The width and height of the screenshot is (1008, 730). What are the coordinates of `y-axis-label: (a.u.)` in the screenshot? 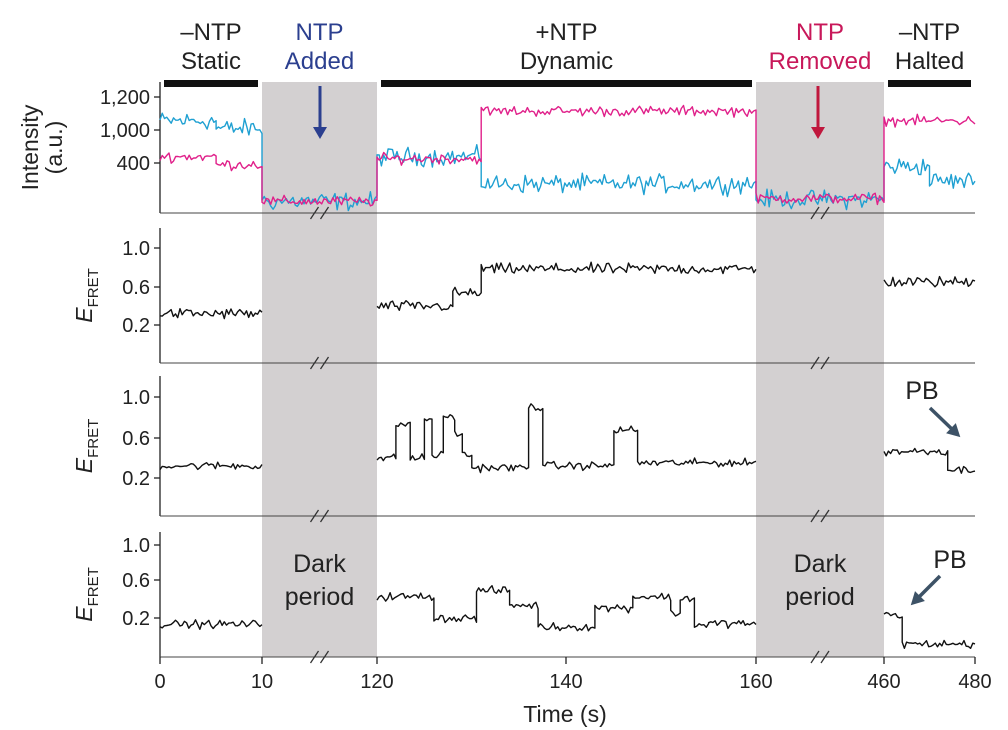 It's located at (54, 148).